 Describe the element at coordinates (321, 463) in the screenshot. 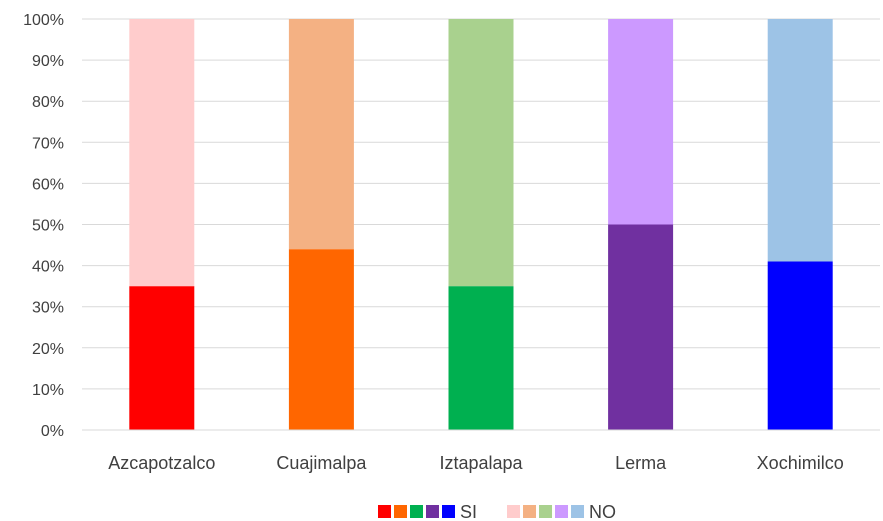

I see `x-category-label: Cuajimalpa` at that location.